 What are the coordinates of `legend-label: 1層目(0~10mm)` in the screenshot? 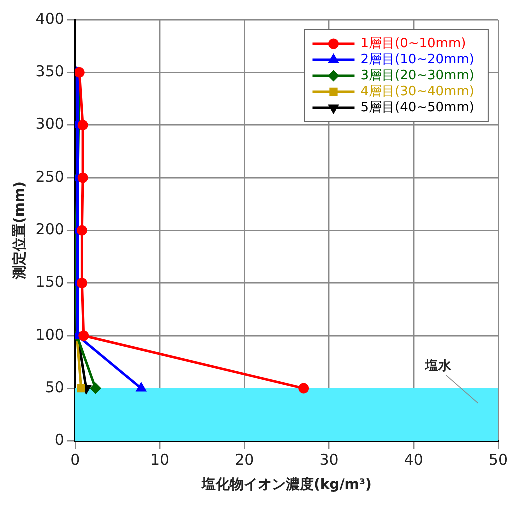 It's located at (413, 44).